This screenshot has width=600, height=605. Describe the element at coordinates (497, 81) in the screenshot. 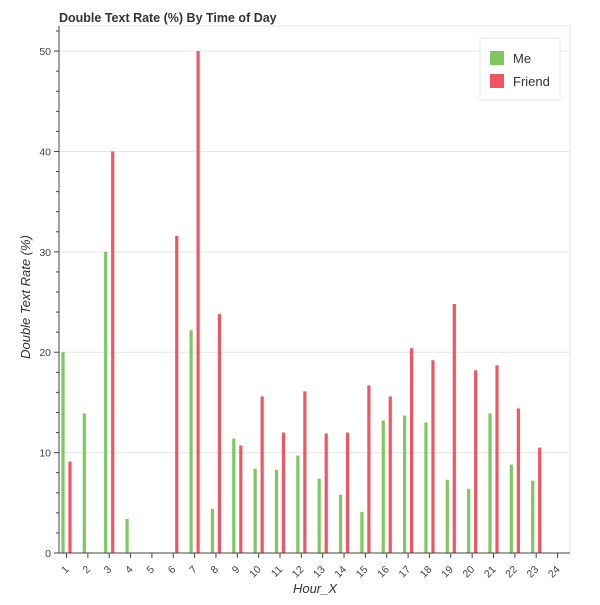

I see `legend-swatch-friend` at that location.